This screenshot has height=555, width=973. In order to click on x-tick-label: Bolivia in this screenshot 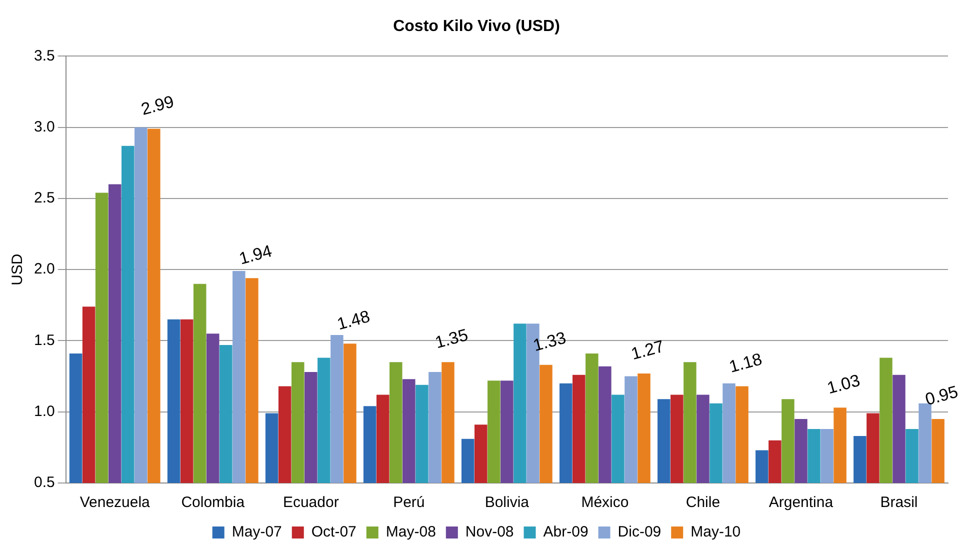, I will do `click(507, 503)`.